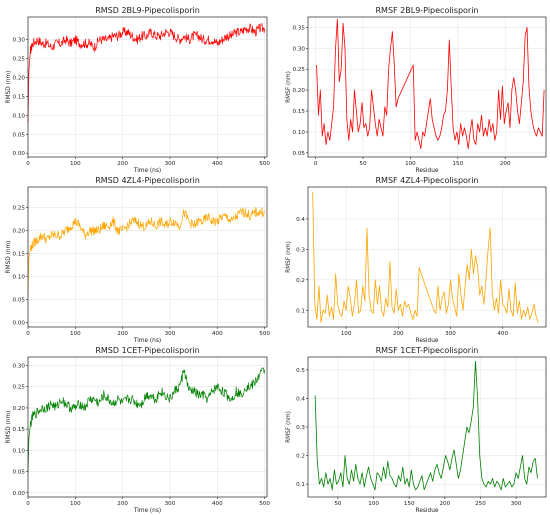 This screenshot has height=515, width=550. What do you see at coordinates (147, 180) in the screenshot?
I see `chart-title: RMSD 4ZL4-Pipecolisporin` at bounding box center [147, 180].